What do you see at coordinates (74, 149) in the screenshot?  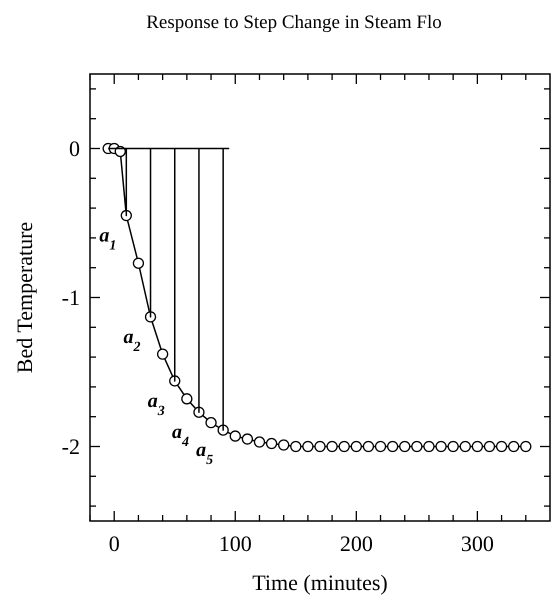 I see `y-tick-label: 0` at bounding box center [74, 149].